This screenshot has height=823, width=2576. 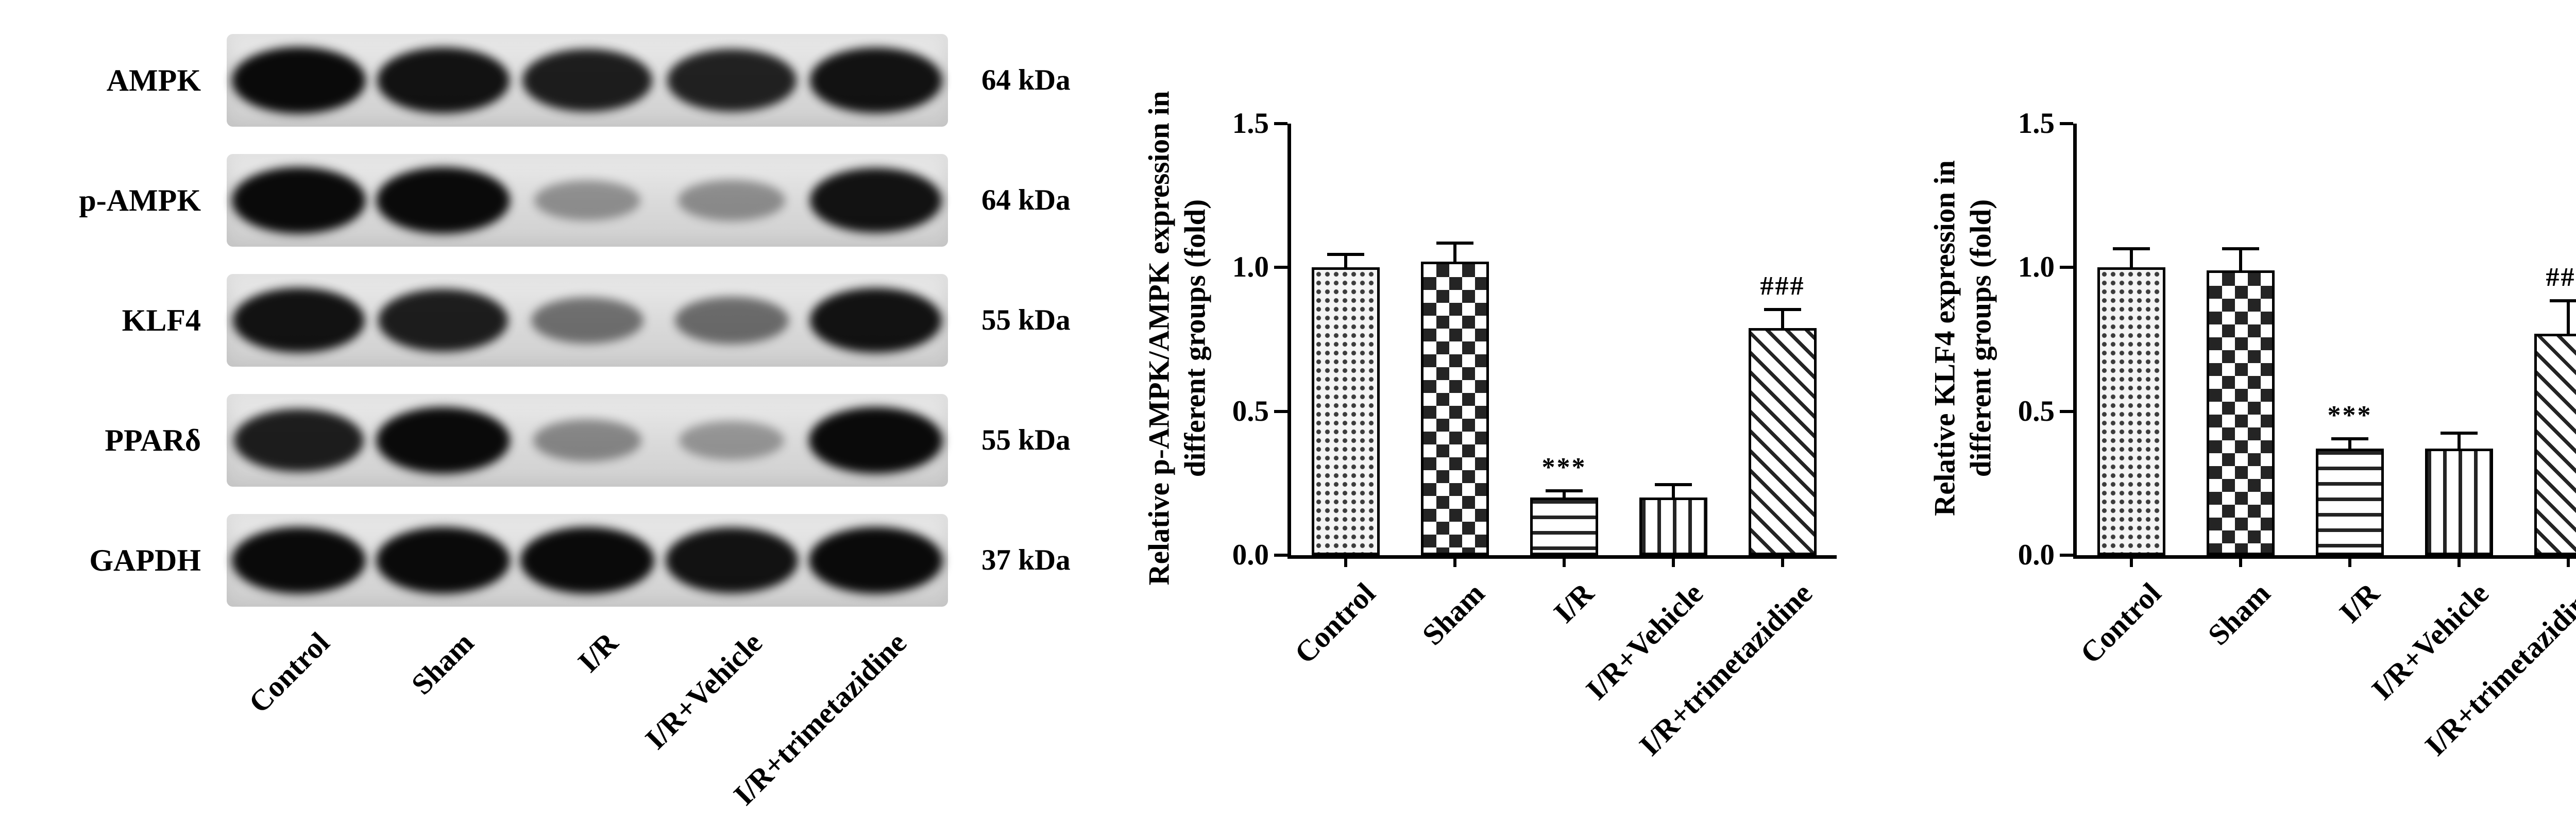 I want to click on protein-label: GAPDH, so click(x=145, y=560).